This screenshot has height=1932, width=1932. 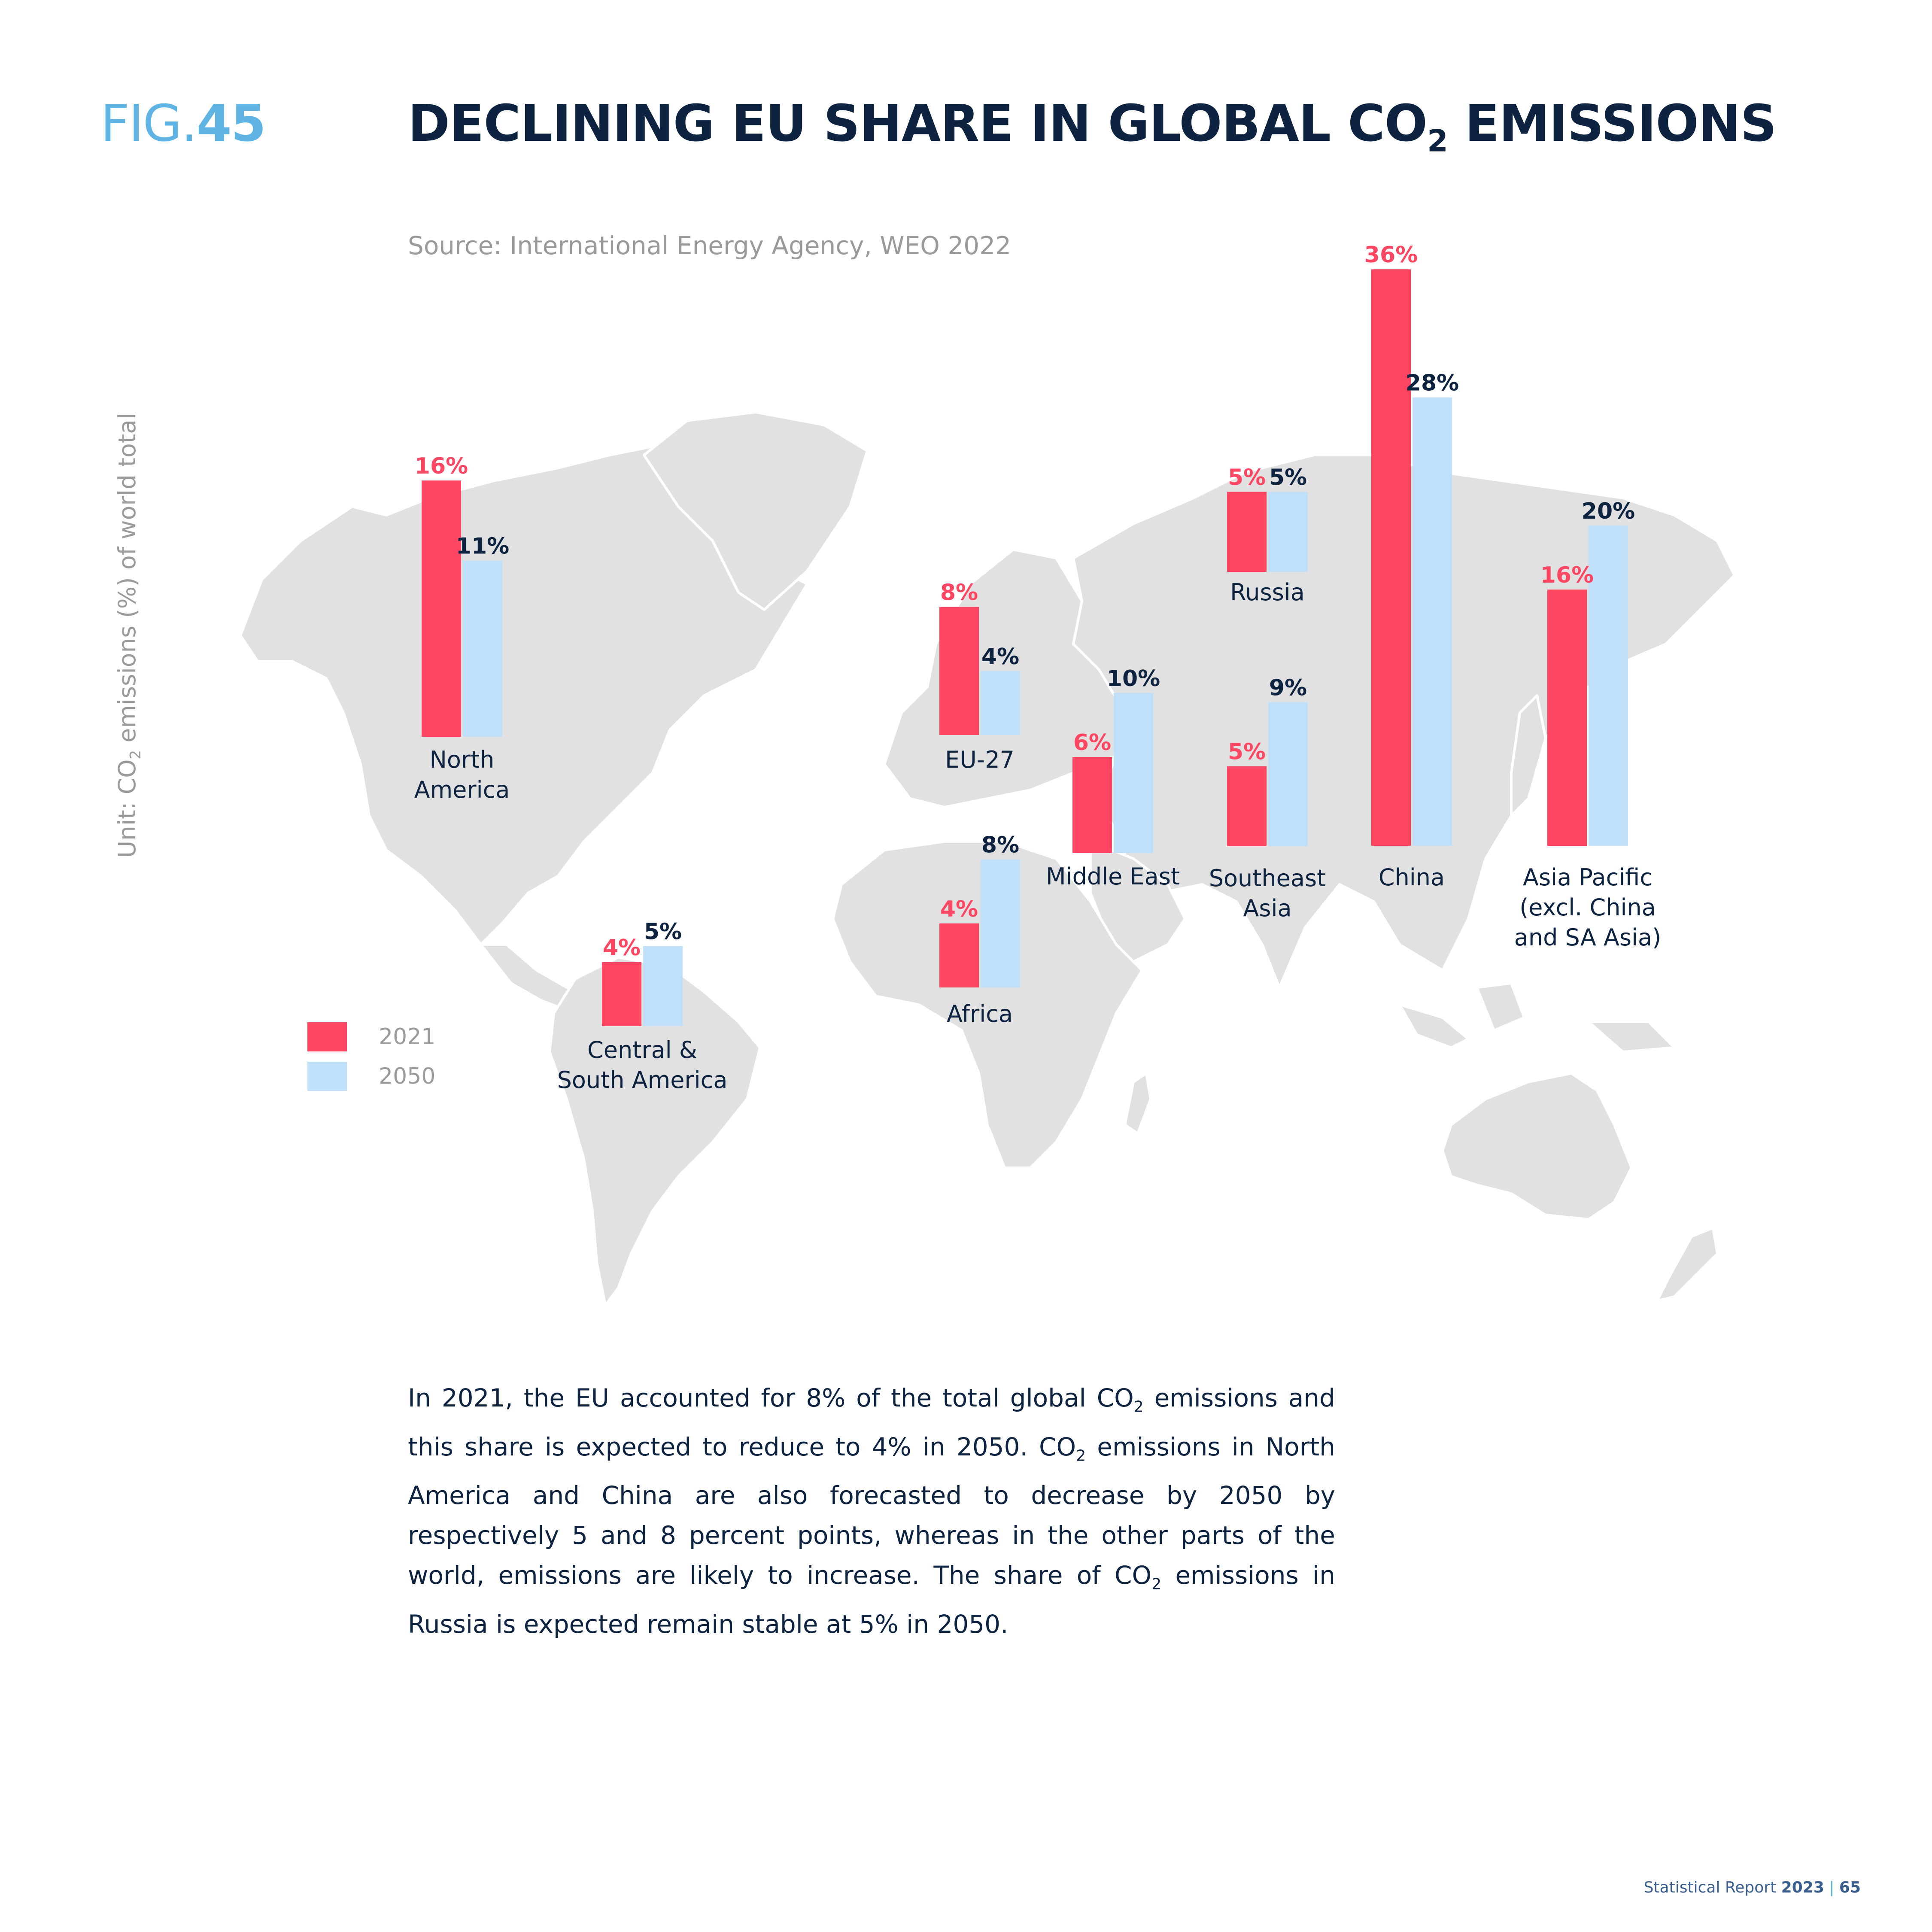 I want to click on bar-2021-central-south-america, so click(x=621, y=994).